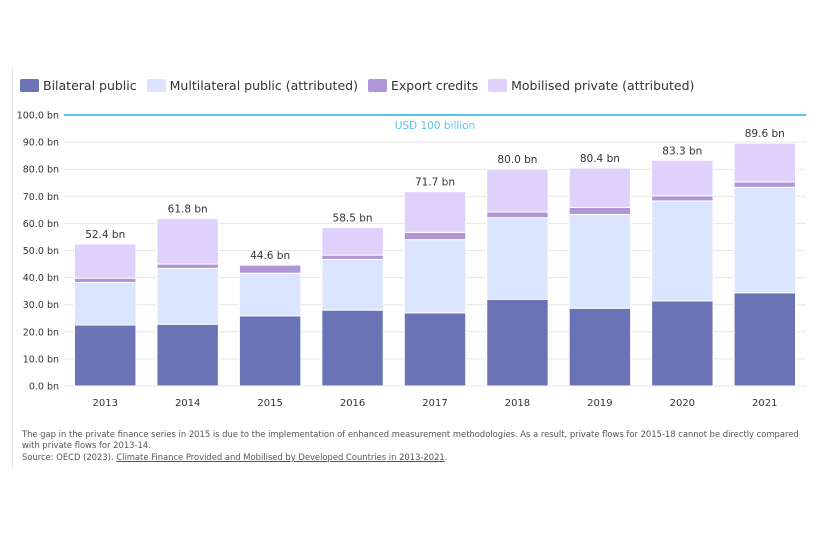  What do you see at coordinates (764, 403) in the screenshot?
I see `x-tick-label: 2021` at bounding box center [764, 403].